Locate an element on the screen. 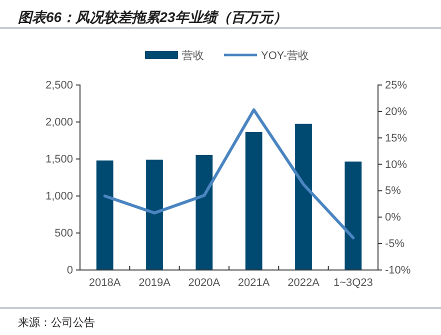  y-tick-label: 2,500 is located at coordinates (59, 86).